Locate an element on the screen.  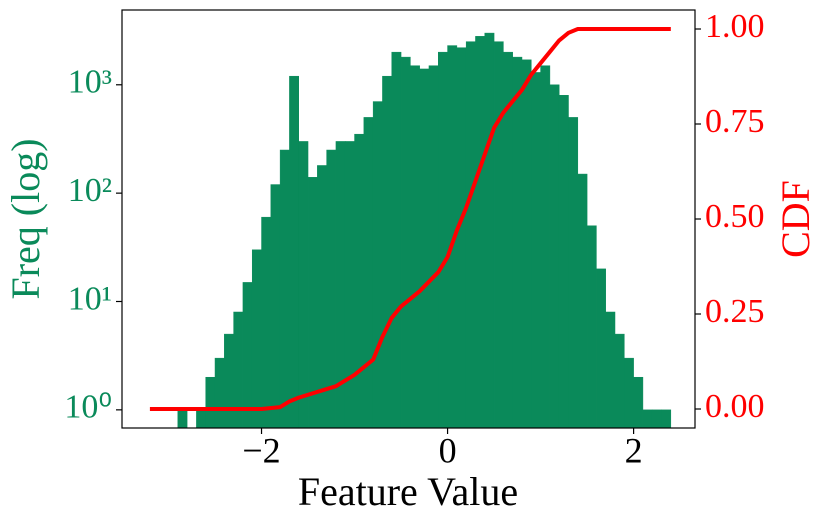
x-tick-label: 0 is located at coordinates (448, 450).